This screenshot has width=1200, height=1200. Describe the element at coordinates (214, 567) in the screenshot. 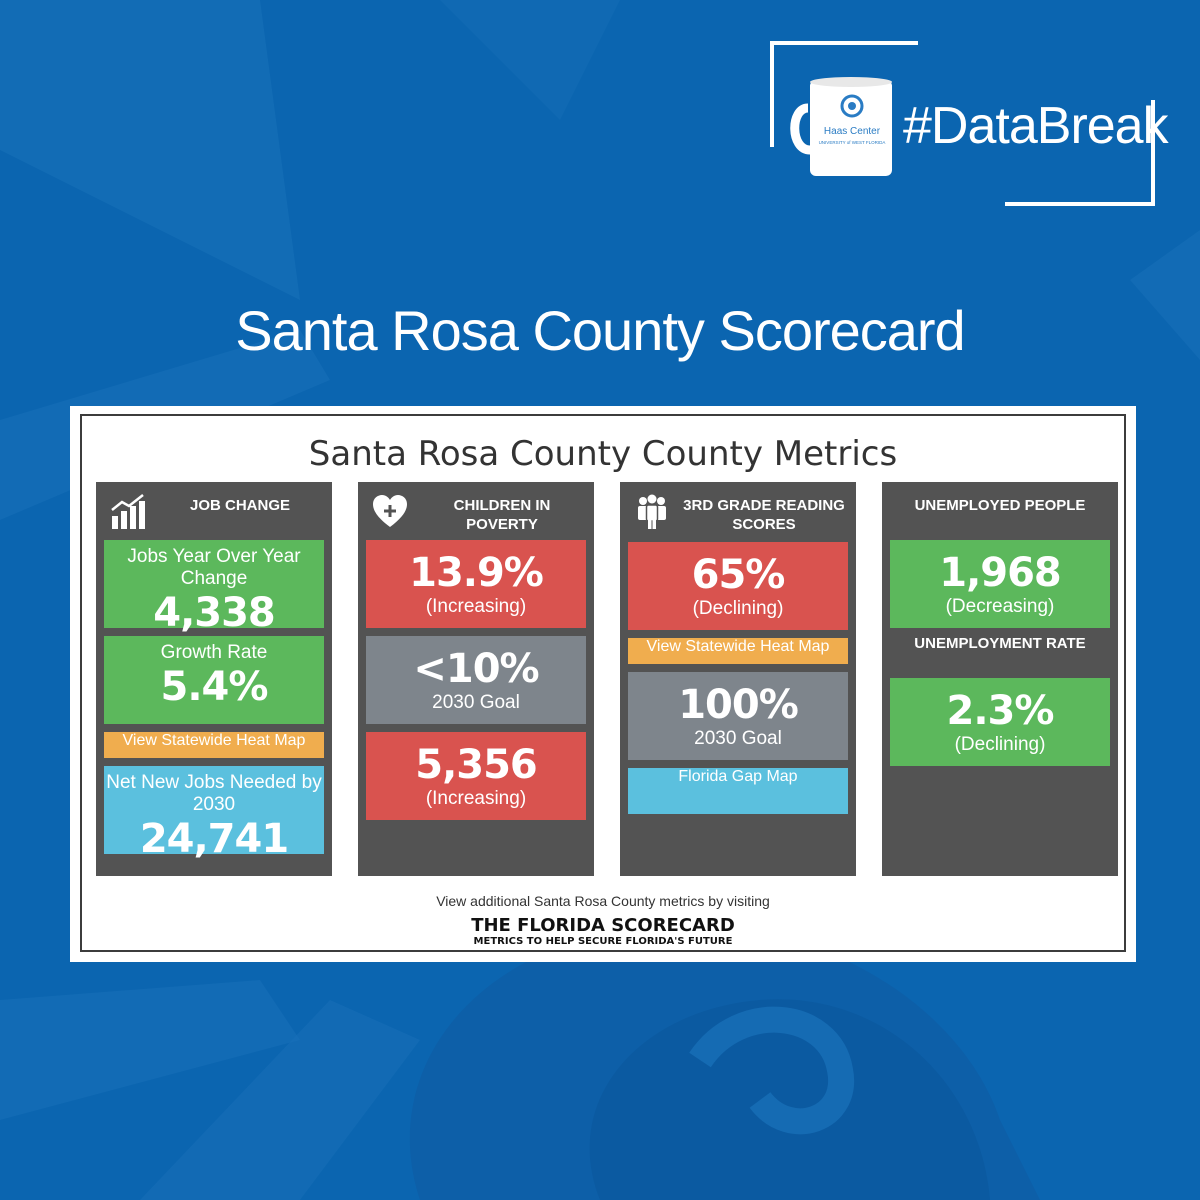

I see `jobs-yoy-label: Jobs Year Over Year Change` at that location.